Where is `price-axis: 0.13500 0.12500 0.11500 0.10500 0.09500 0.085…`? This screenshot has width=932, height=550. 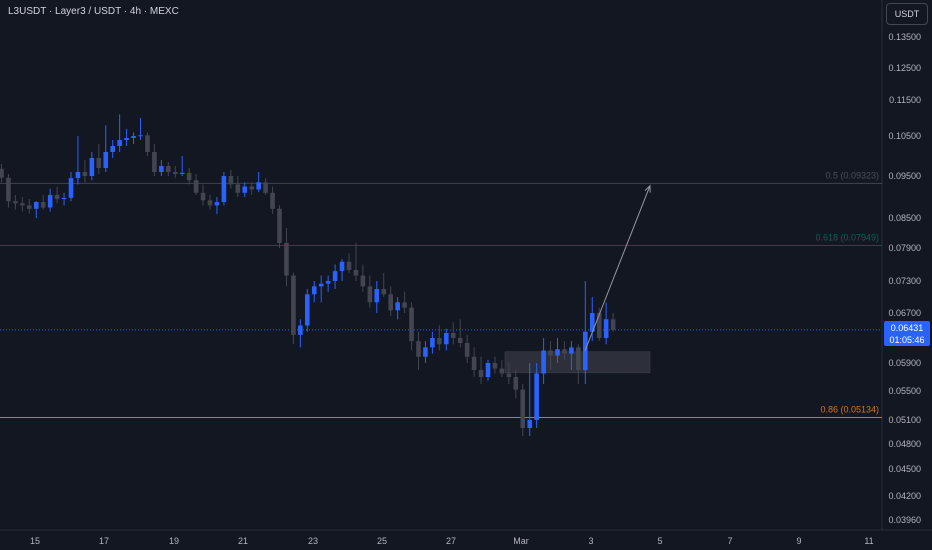
price-axis: 0.13500 0.12500 0.11500 0.10500 0.09500 0.085… is located at coordinates (904, 278).